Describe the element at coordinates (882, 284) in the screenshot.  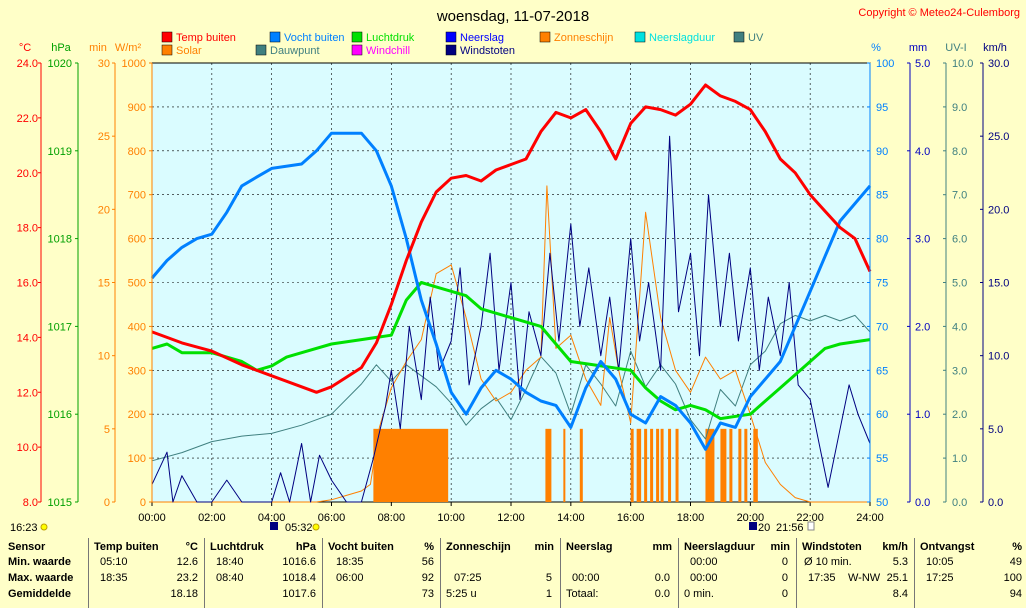
I see `axis-tick-label-humidity: 75` at that location.